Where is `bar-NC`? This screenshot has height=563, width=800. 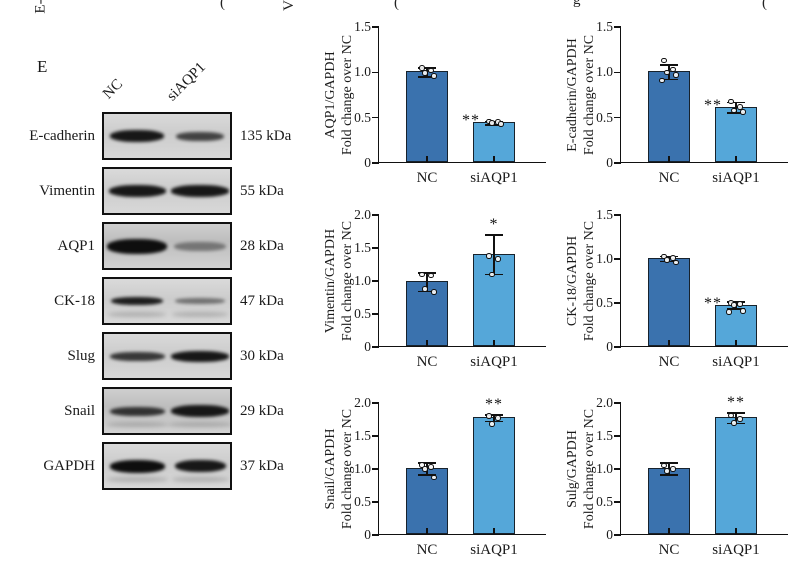 bar-NC is located at coordinates (669, 302).